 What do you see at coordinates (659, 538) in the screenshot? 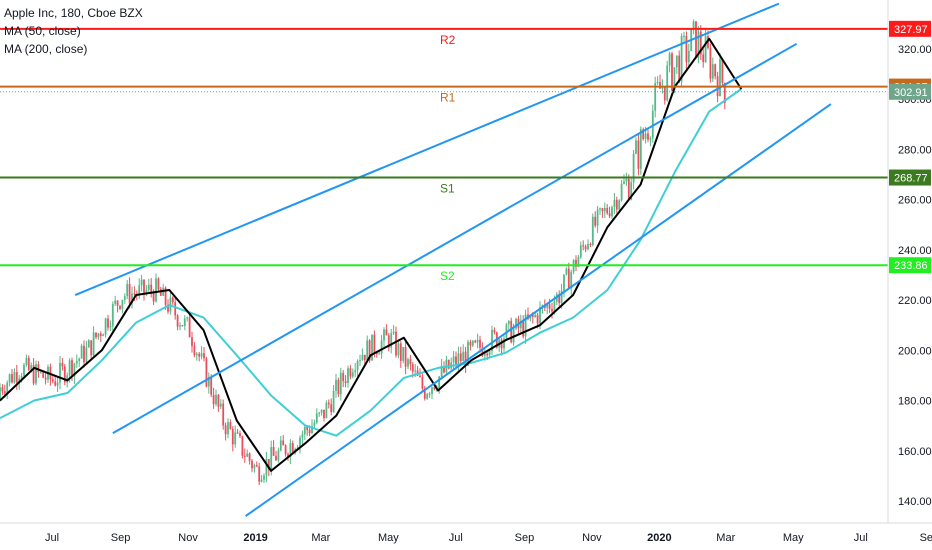
I see `x-tick-label: 2020` at bounding box center [659, 538].